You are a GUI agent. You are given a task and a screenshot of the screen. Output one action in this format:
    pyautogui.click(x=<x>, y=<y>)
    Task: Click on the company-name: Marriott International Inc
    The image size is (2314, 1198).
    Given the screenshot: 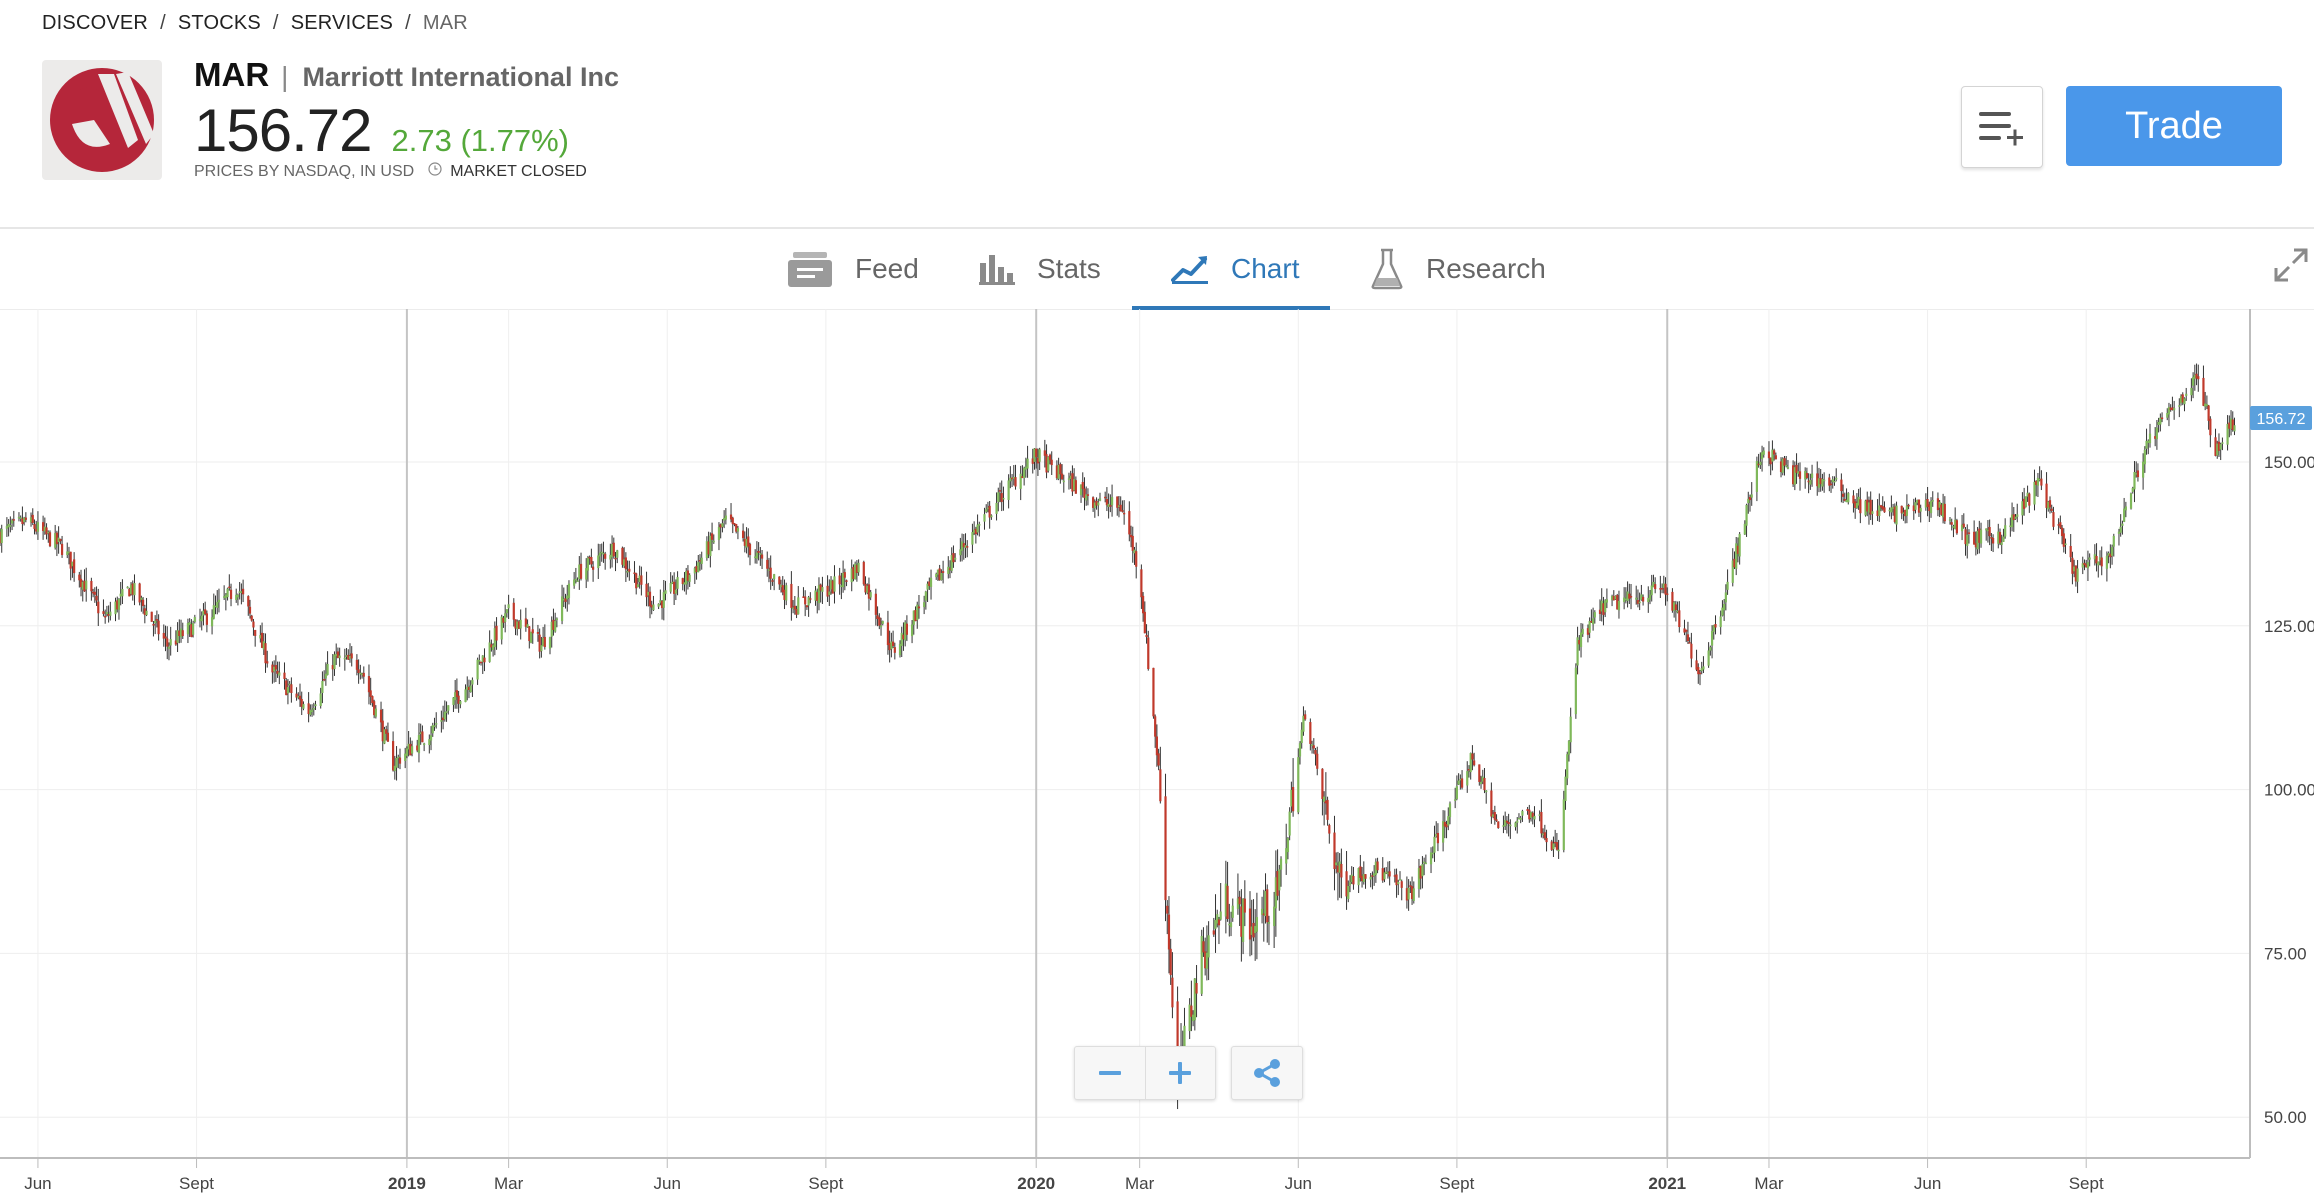 What is the action you would take?
    pyautogui.click(x=460, y=77)
    